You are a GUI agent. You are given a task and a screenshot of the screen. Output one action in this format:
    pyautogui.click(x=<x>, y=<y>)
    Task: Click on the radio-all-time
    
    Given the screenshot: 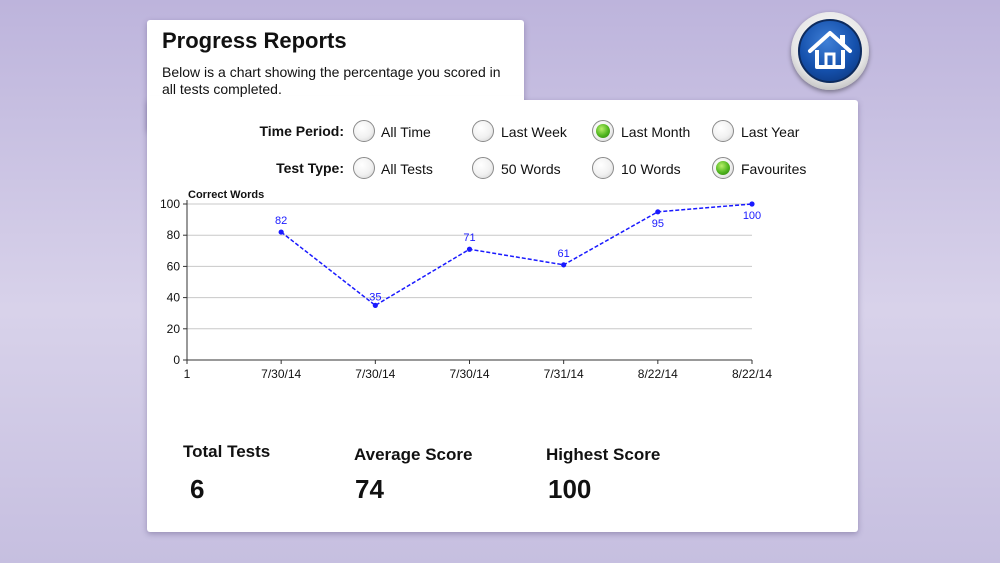 What is the action you would take?
    pyautogui.click(x=364, y=131)
    